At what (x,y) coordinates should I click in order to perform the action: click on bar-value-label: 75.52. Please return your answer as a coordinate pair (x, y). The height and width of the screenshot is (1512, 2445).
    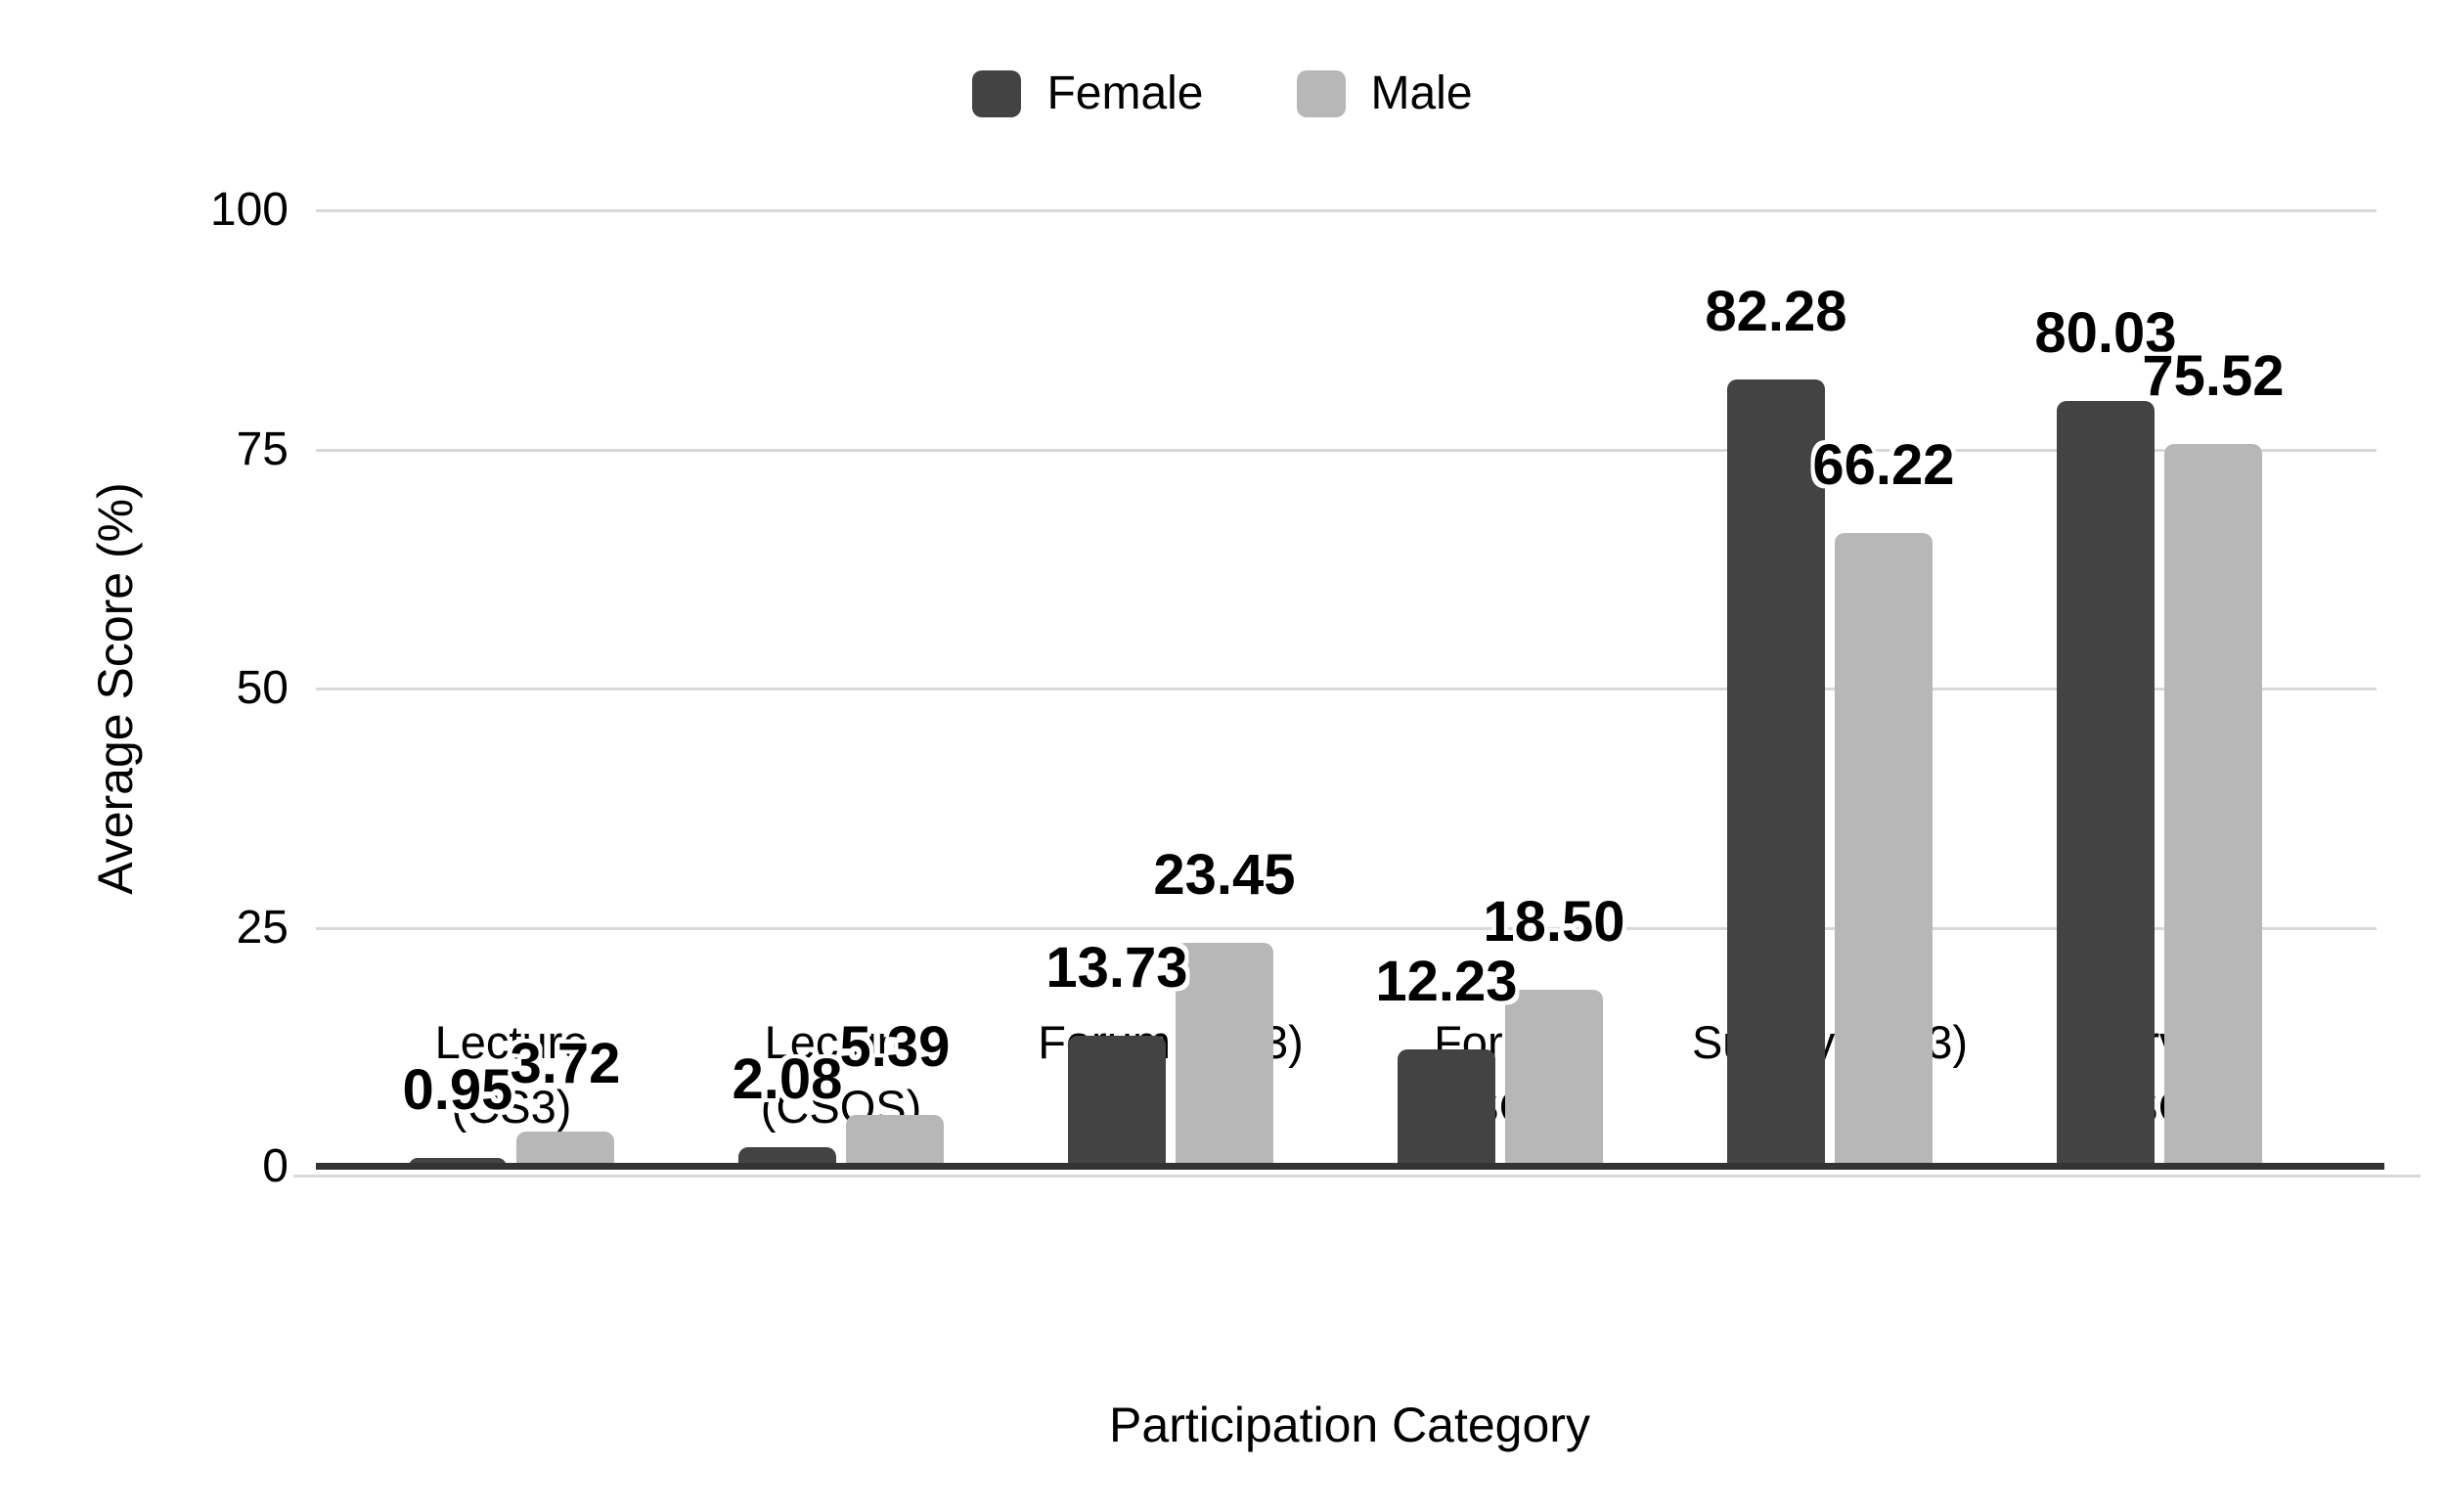
    Looking at the image, I should click on (2213, 377).